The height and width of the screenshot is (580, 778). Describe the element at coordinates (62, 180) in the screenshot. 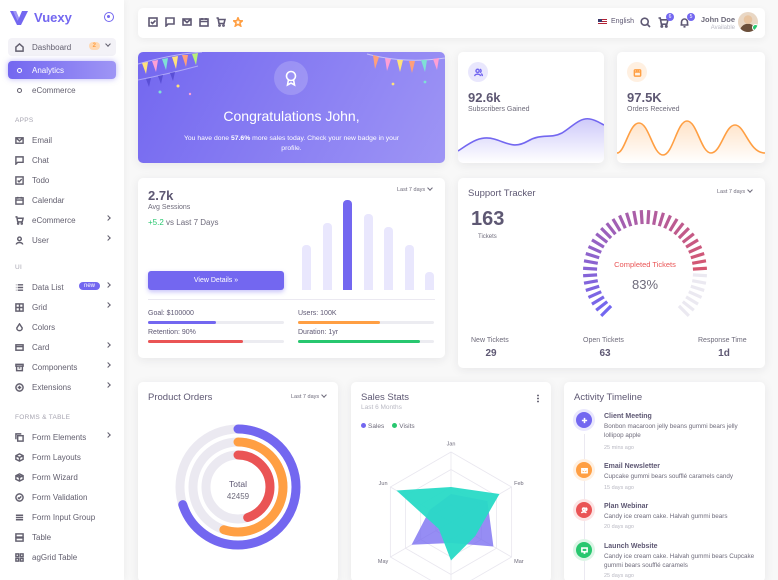

I see `sidebar-item-todo: Todo` at that location.